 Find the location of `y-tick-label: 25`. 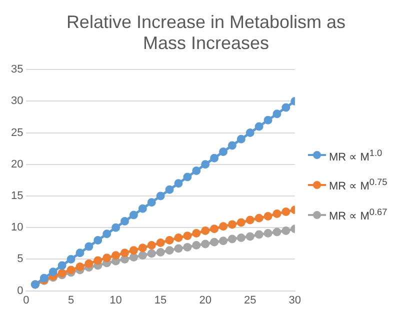

y-tick-label: 25 is located at coordinates (17, 132).